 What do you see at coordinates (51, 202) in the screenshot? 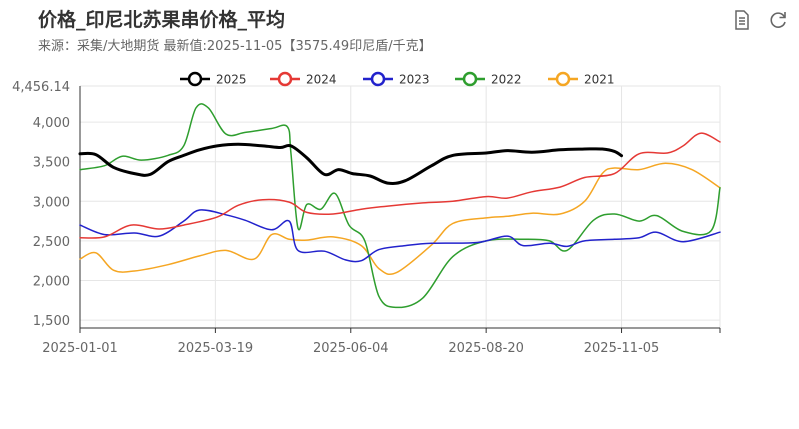
I see `y-tick-label: 3,000` at bounding box center [51, 202].